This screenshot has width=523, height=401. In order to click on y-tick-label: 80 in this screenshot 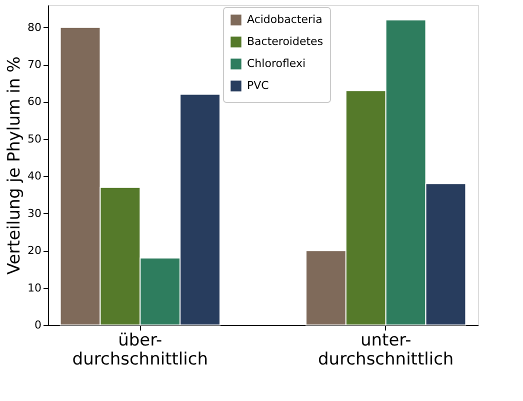, I will do `click(35, 27)`.